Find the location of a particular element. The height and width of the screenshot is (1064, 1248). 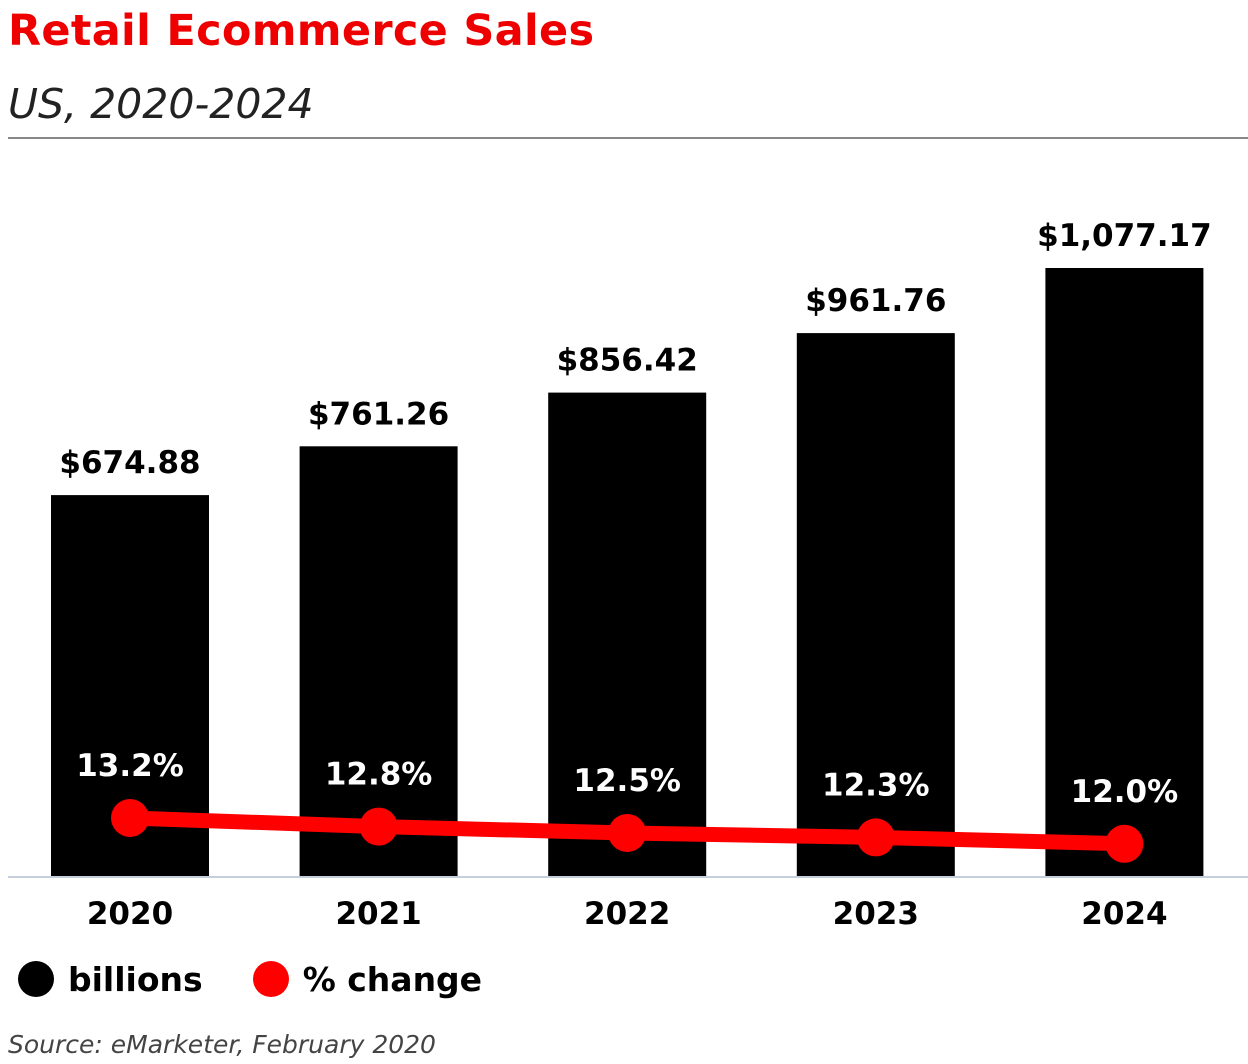

bar-2024 is located at coordinates (1124, 572).